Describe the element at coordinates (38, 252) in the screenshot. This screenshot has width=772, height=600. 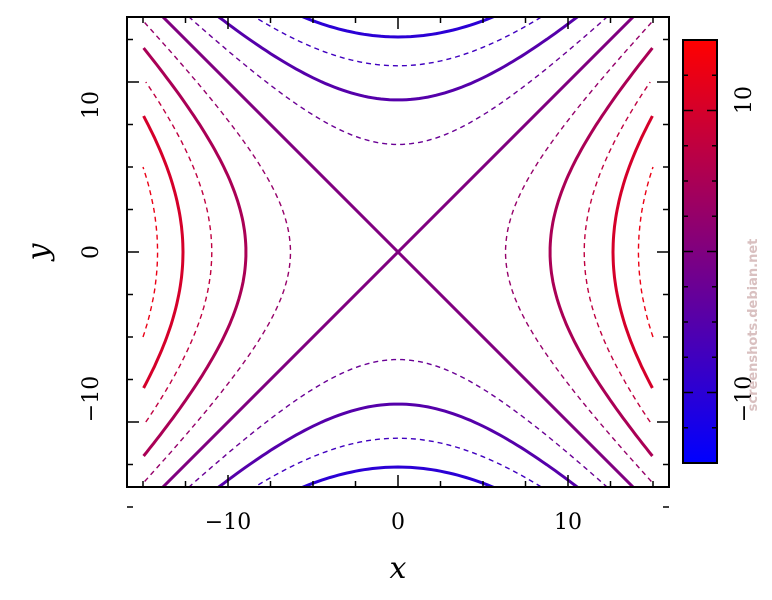
I see `y-axis-label: y` at that location.